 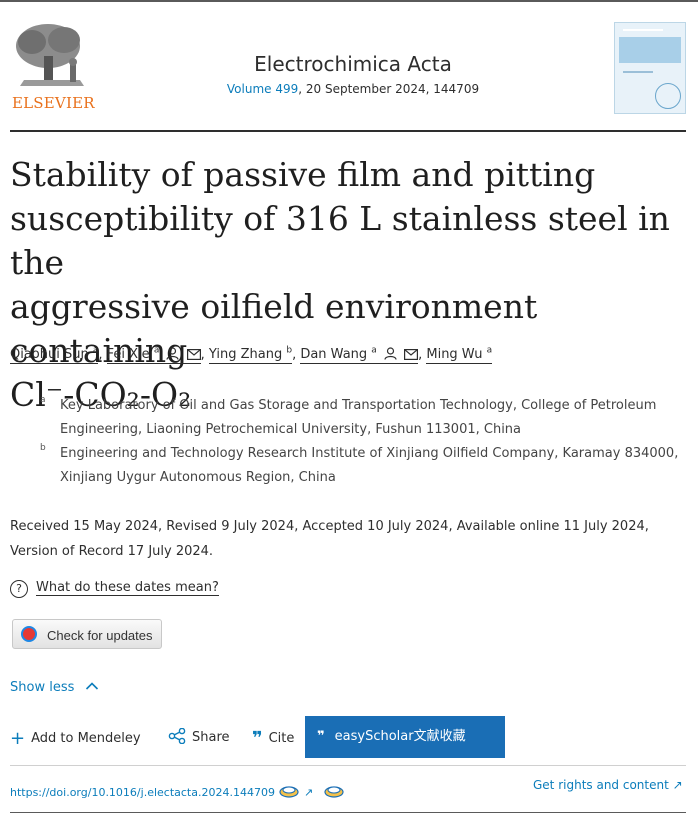 I want to click on share-icon, so click(x=177, y=736).